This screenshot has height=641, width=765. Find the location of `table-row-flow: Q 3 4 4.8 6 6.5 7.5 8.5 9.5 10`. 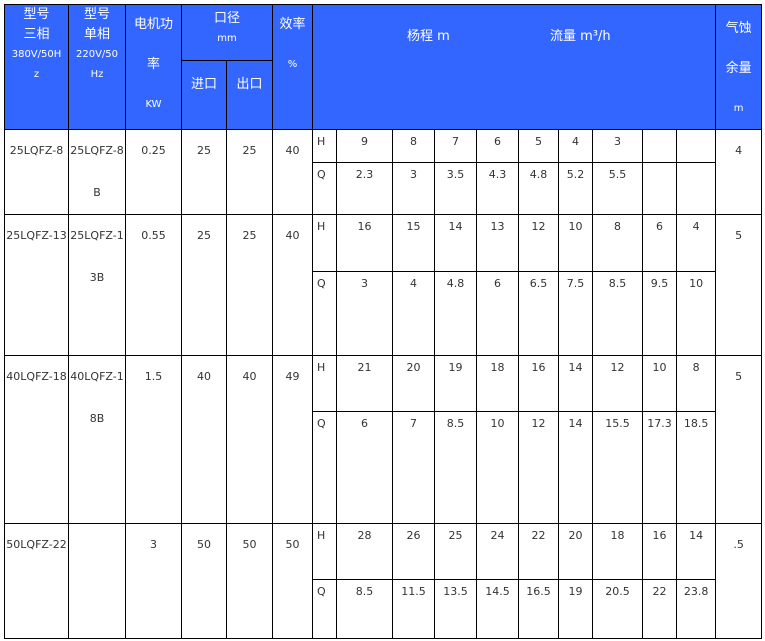

table-row-flow: Q 3 4 4.8 6 6.5 7.5 8.5 9.5 10 is located at coordinates (383, 313).